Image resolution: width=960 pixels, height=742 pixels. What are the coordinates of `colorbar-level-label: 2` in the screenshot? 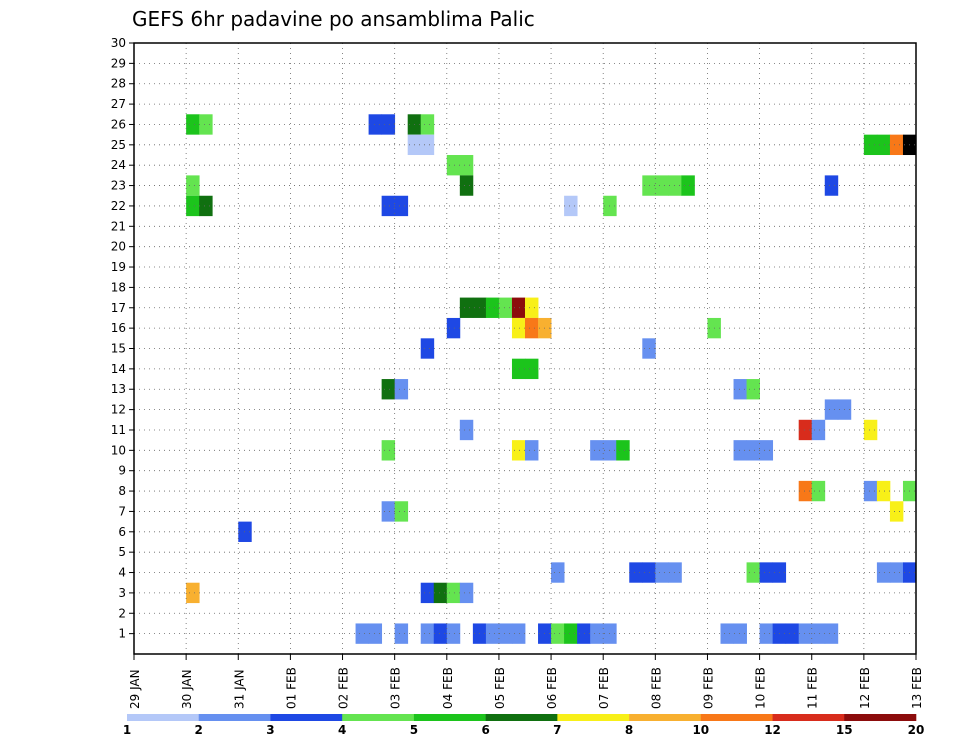 It's located at (199, 730).